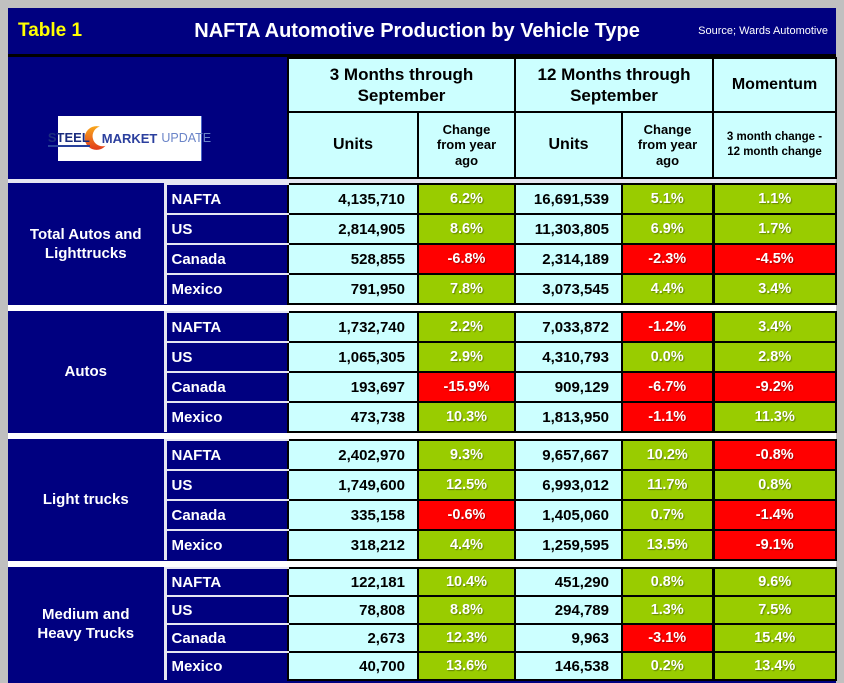 This screenshot has width=844, height=683. What do you see at coordinates (466, 638) in the screenshot?
I see `change-3mo-value: 12.3%` at bounding box center [466, 638].